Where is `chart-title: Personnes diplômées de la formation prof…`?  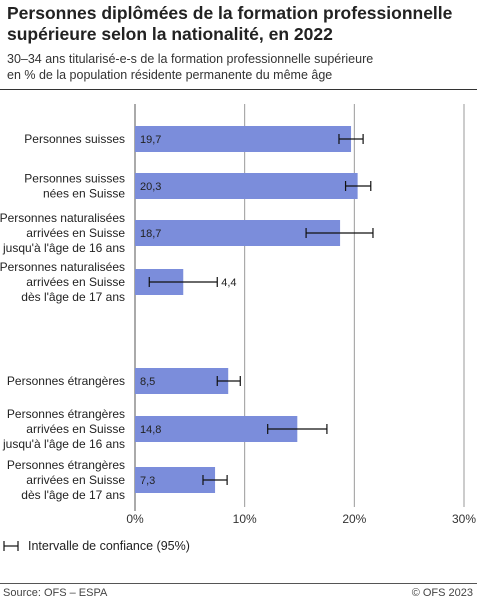 chart-title: Personnes diplômées de la formation prof… is located at coordinates (230, 23).